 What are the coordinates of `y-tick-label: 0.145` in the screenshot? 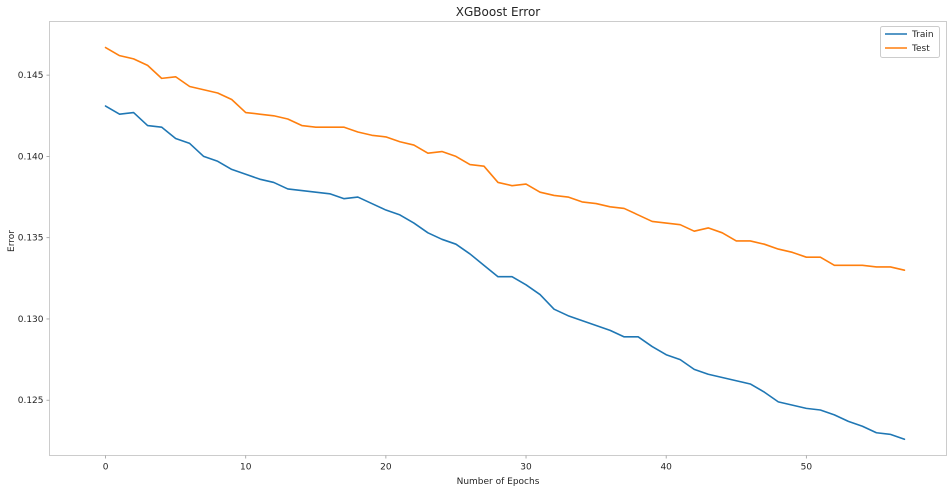 It's located at (31, 76).